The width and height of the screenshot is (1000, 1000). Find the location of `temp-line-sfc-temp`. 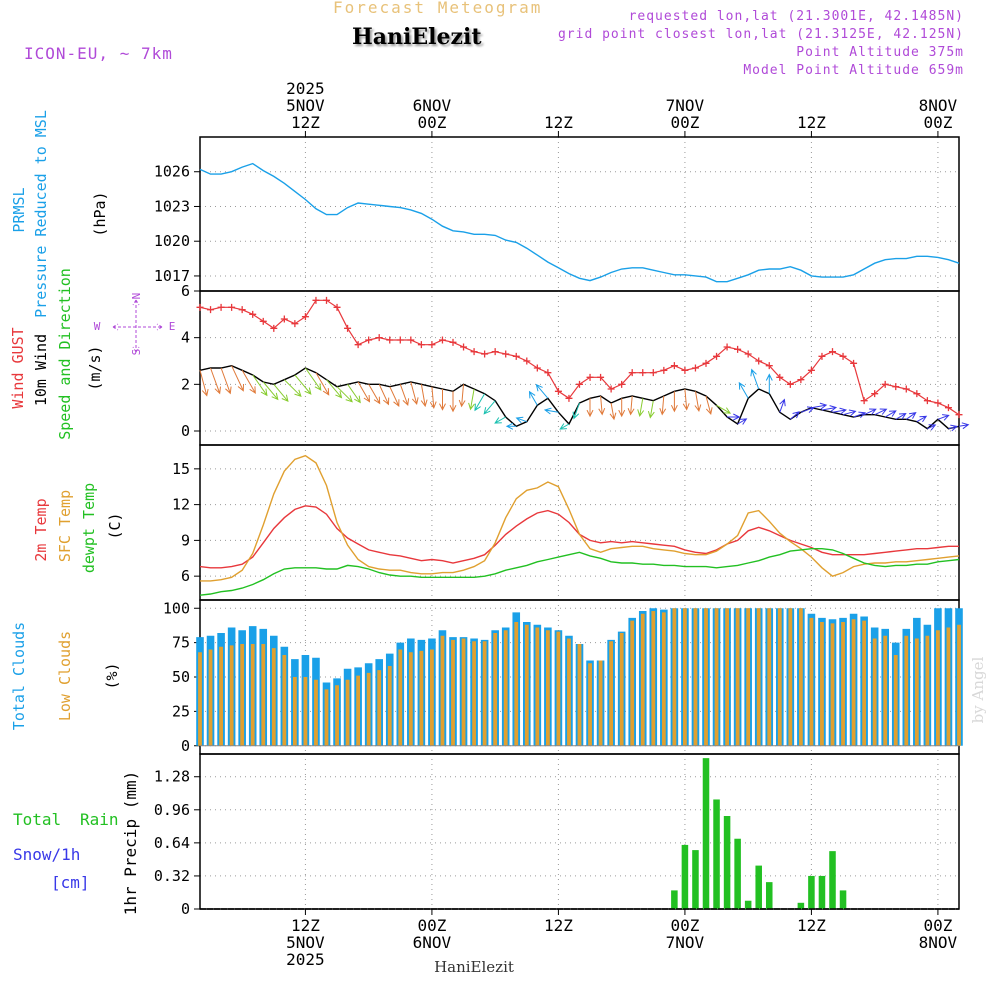

temp-line-sfc-temp is located at coordinates (580, 518).